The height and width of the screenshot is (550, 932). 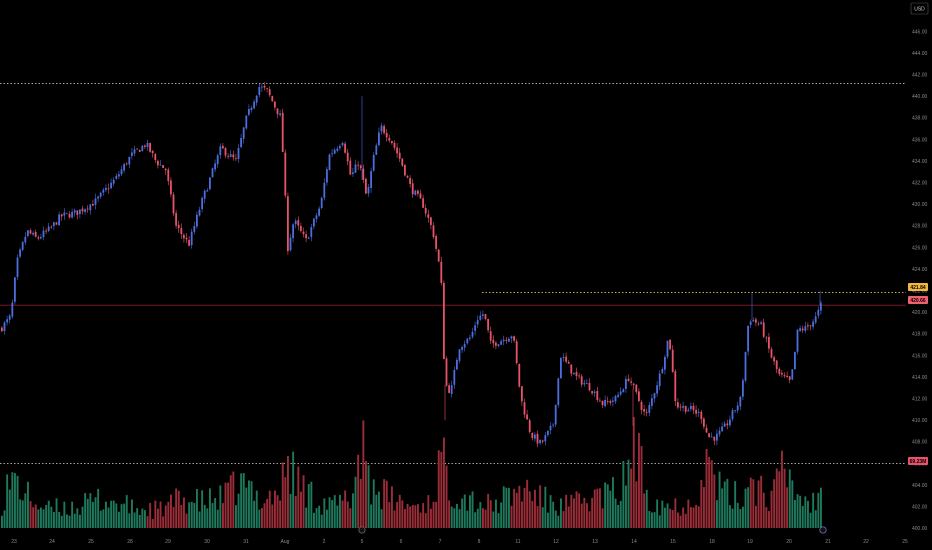 What do you see at coordinates (324, 542) in the screenshot?
I see `time-tick-label: 2` at bounding box center [324, 542].